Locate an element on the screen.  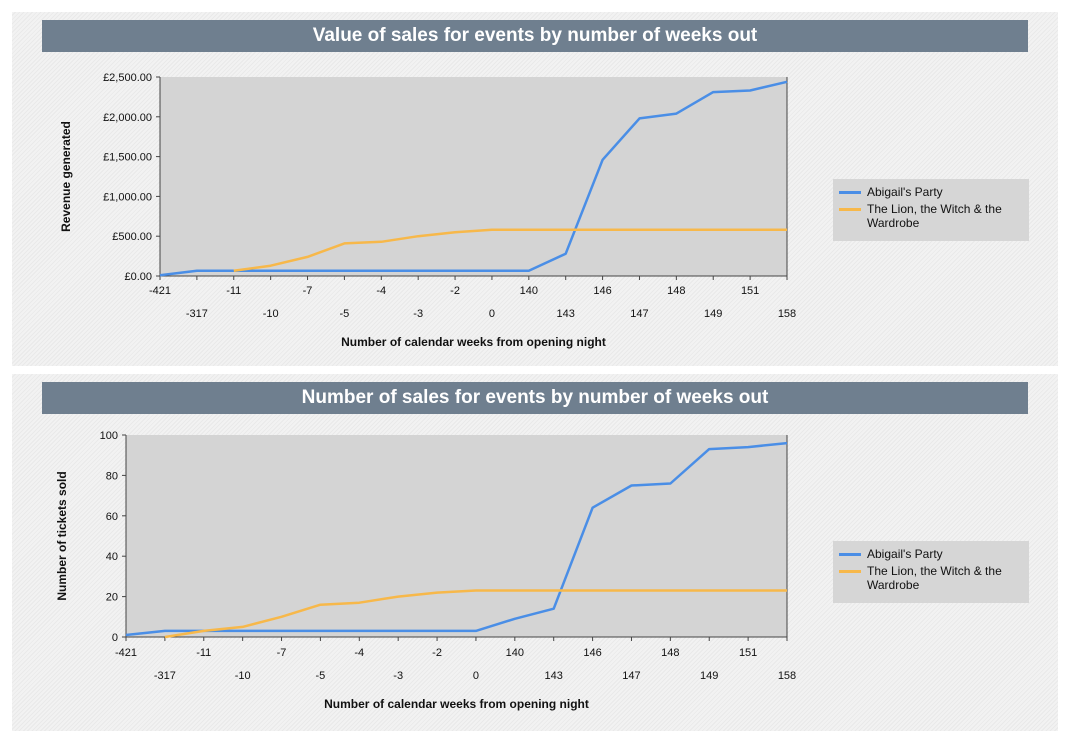
y-axis-title: Revenue generated is located at coordinates (66, 176).